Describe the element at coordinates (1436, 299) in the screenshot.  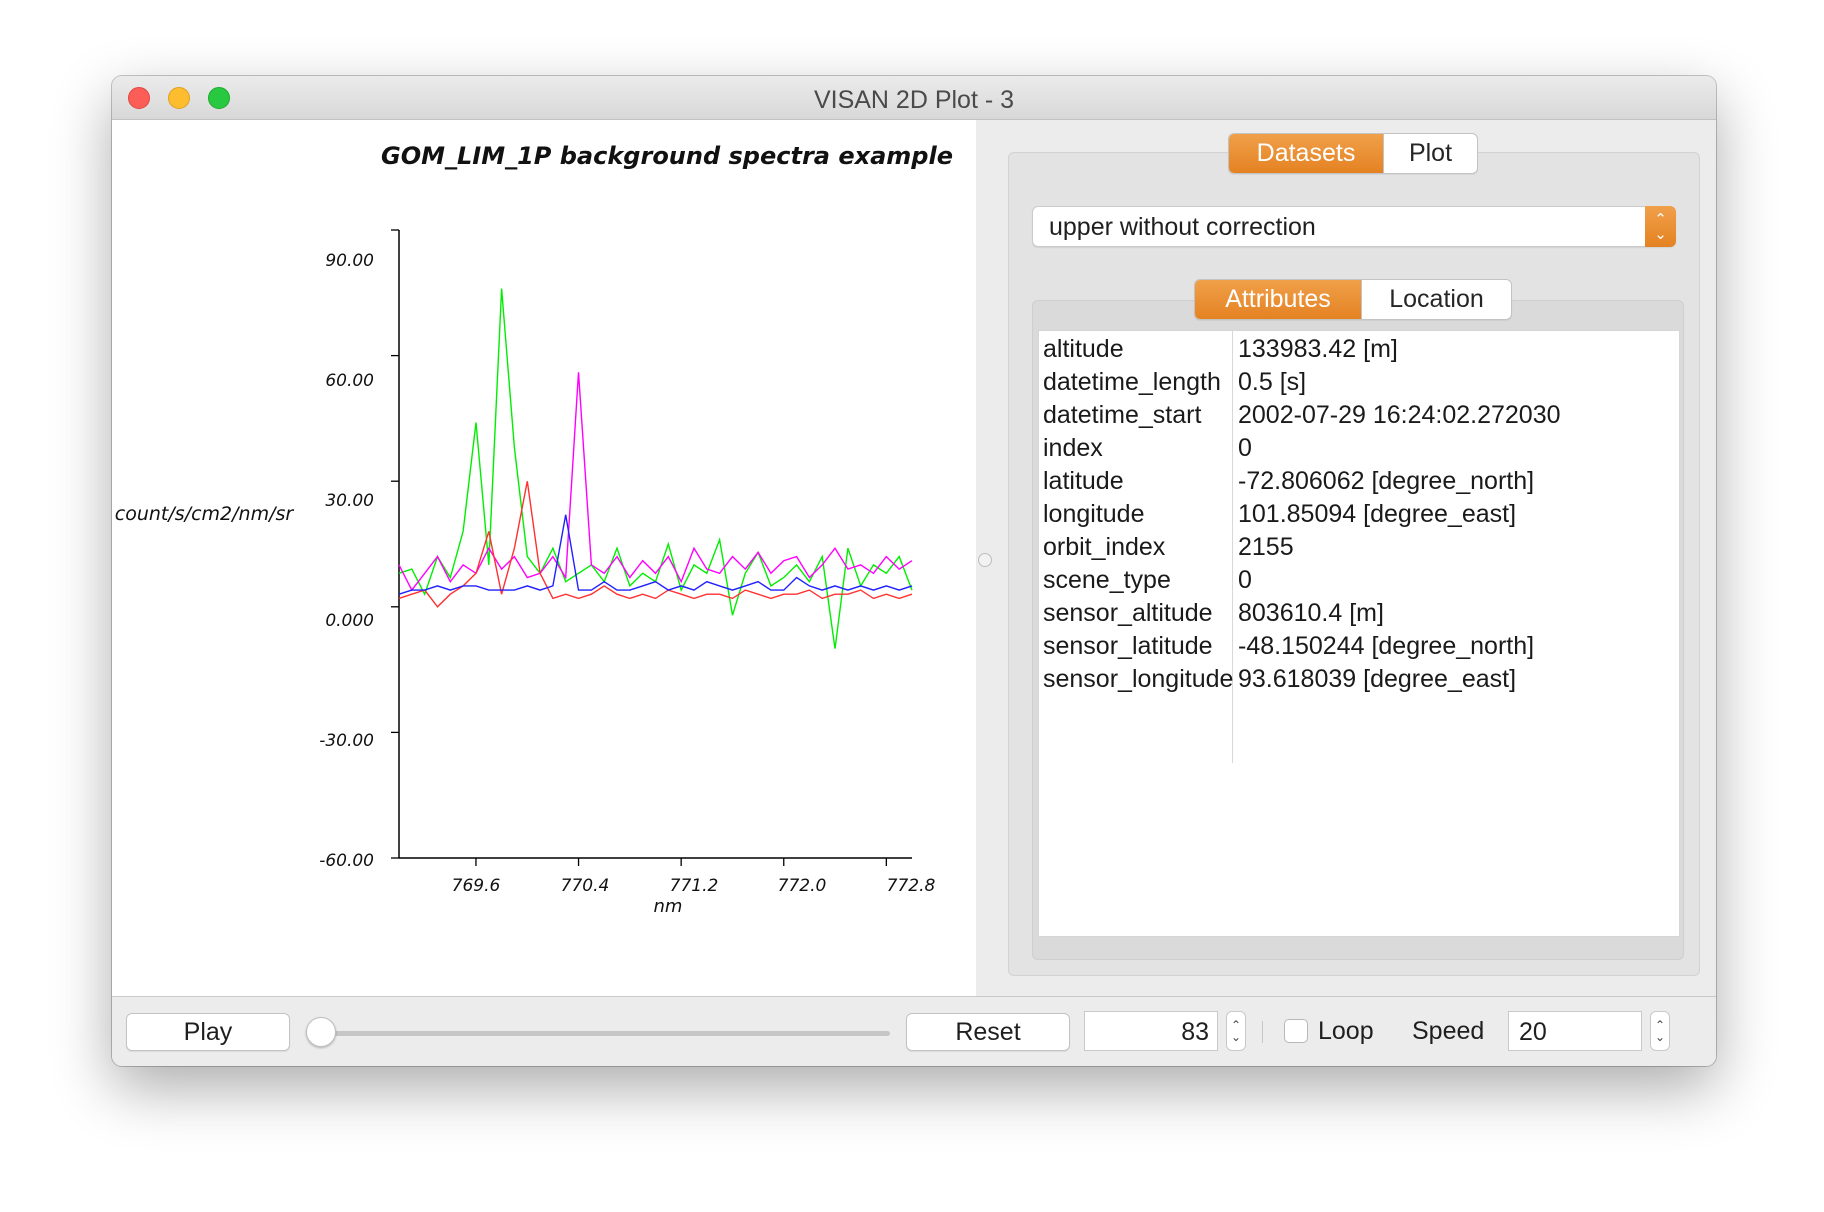
I see `tab-location: Location` at that location.